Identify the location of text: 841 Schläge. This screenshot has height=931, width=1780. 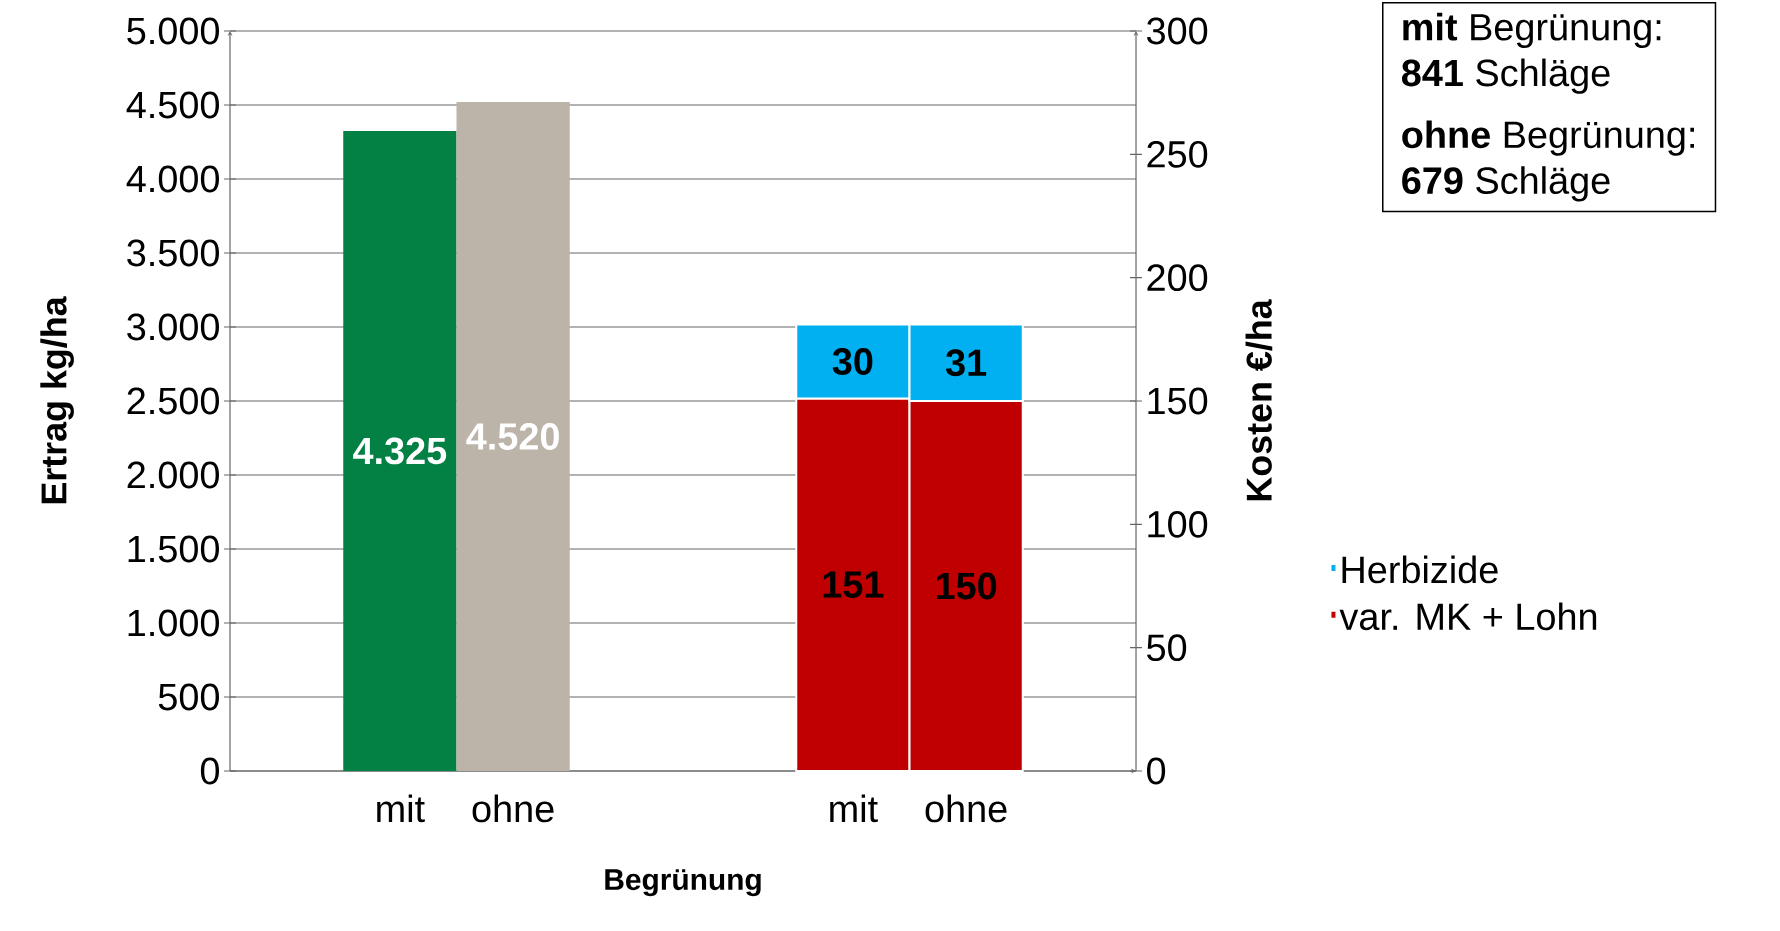
(1505, 76).